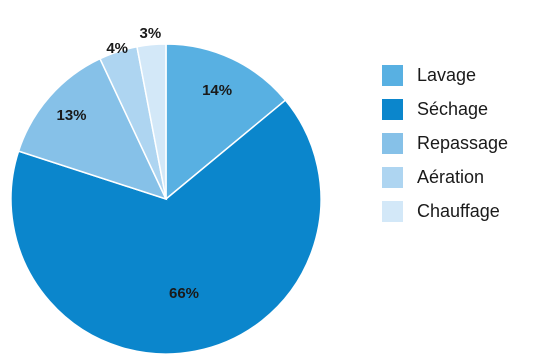 The width and height of the screenshot is (538, 354). I want to click on legend-label-aeration: Aération, so click(451, 176).